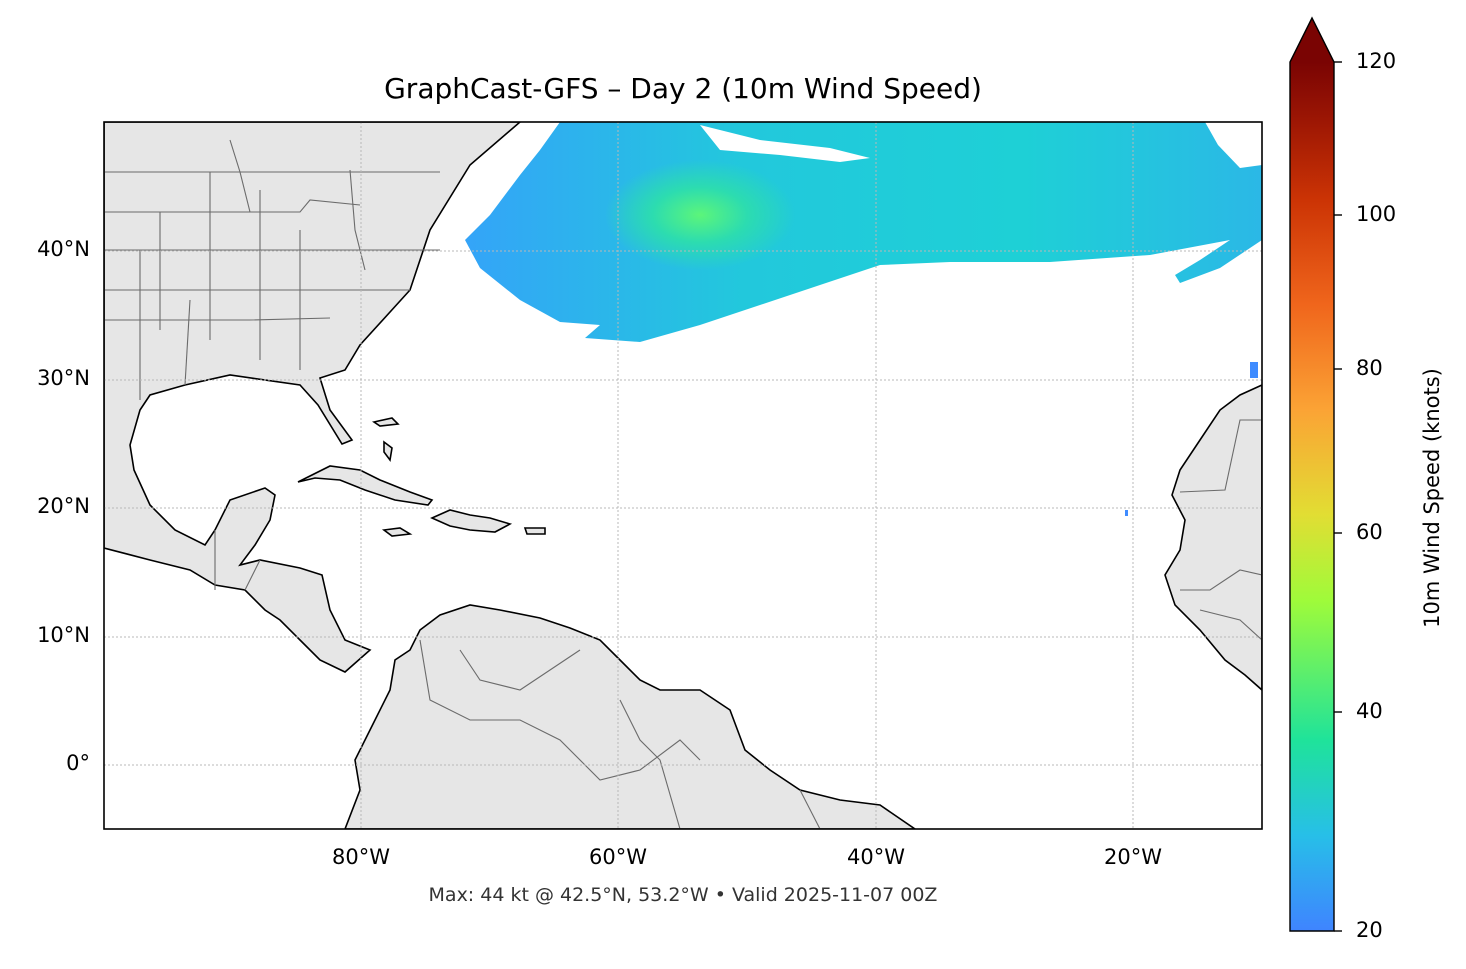 The height and width of the screenshot is (969, 1466). Describe the element at coordinates (1369, 711) in the screenshot. I see `colorbar-tick-label: 40` at that location.